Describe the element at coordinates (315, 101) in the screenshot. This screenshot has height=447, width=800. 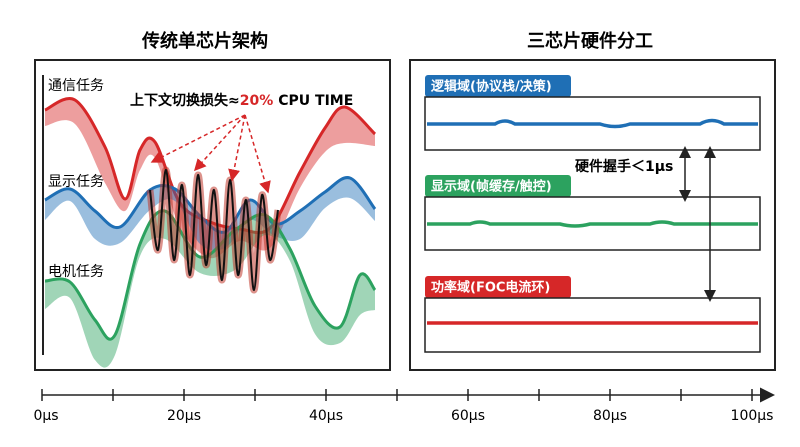
I see `annotation-suffix: CPU TIME` at that location.